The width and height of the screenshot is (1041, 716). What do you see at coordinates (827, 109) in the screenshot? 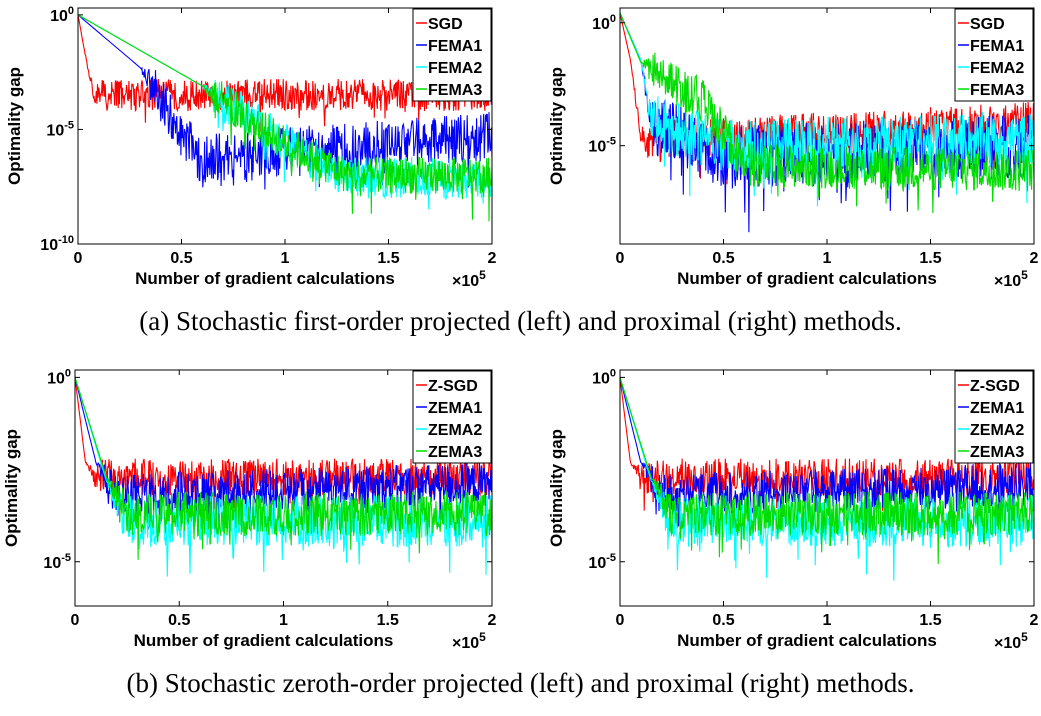
I see `series-line-fema2` at bounding box center [827, 109].